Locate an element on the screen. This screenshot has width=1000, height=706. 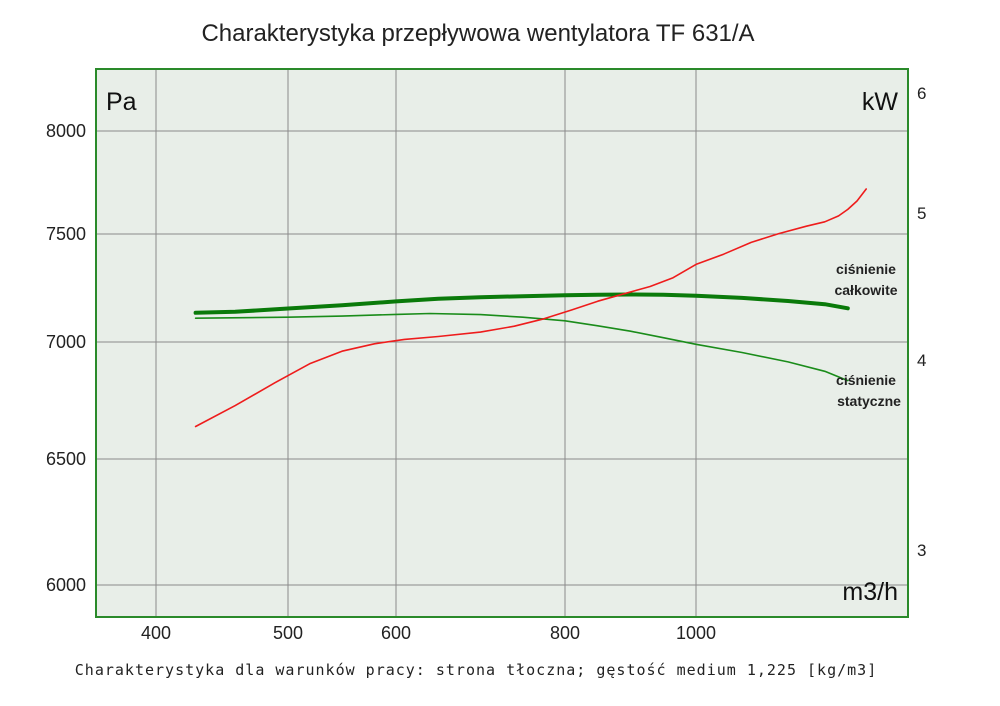
x-tick-label: 500 is located at coordinates (288, 633).